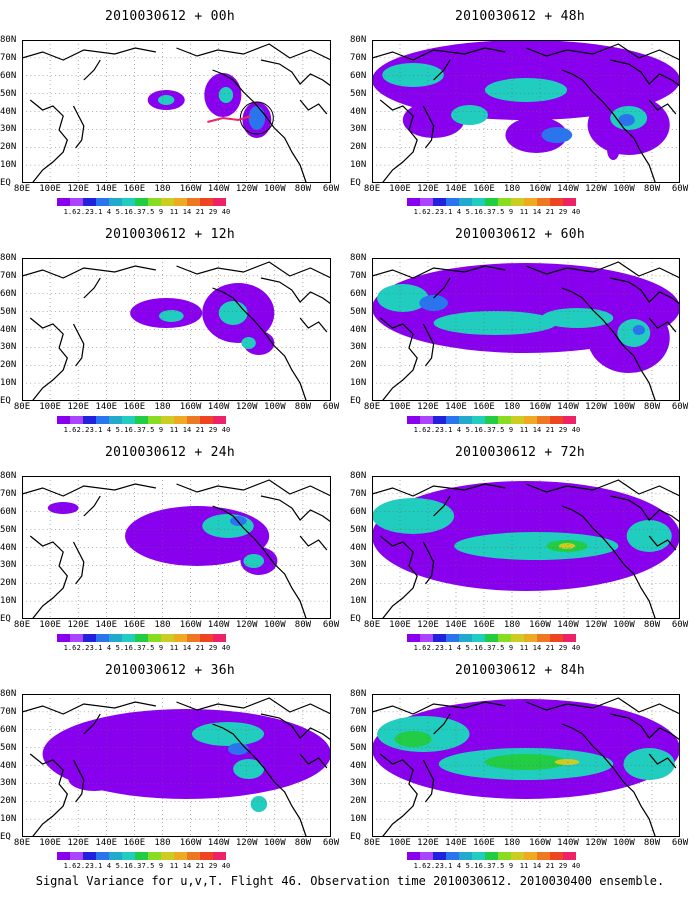 The image size is (700, 900). What do you see at coordinates (134, 625) in the screenshot?
I see `longitude-label: 160E` at bounding box center [134, 625].